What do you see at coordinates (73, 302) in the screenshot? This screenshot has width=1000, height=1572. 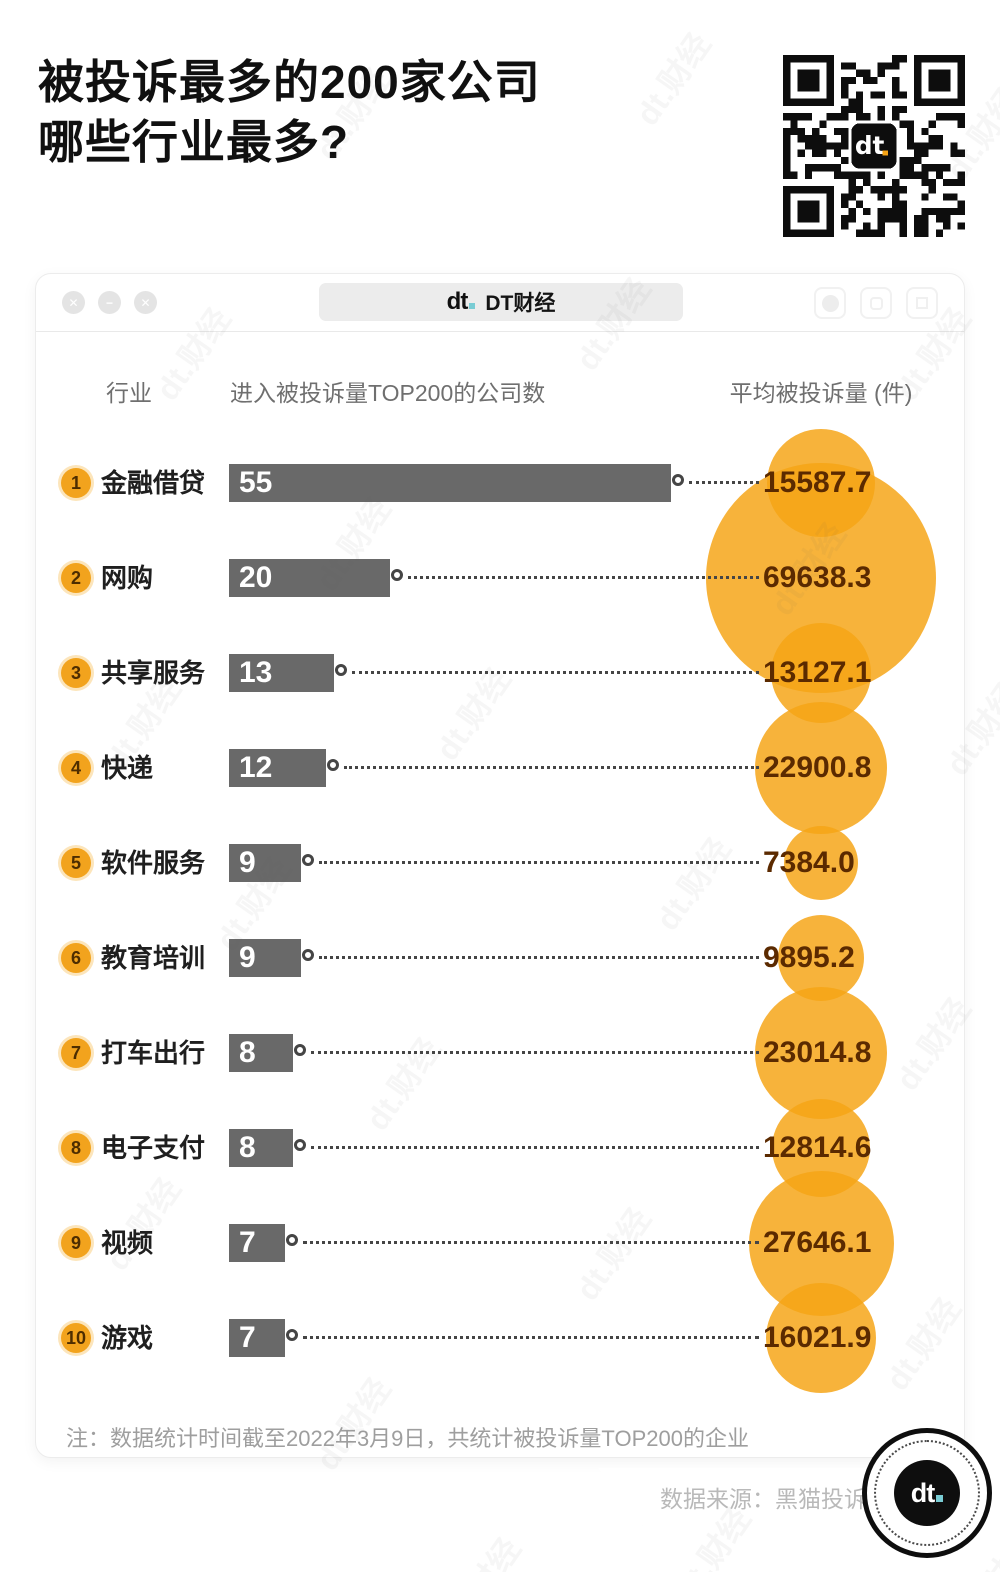 I see `close-icon: ✕` at bounding box center [73, 302].